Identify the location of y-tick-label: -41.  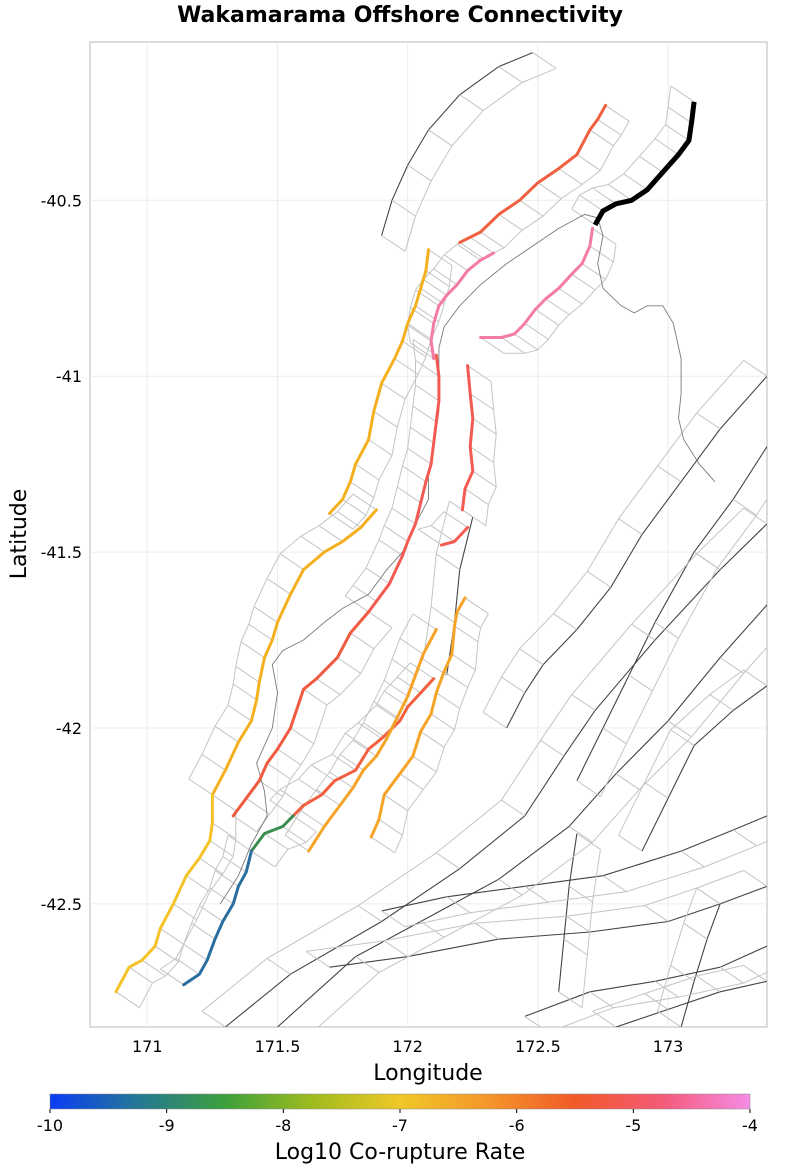
(69, 376).